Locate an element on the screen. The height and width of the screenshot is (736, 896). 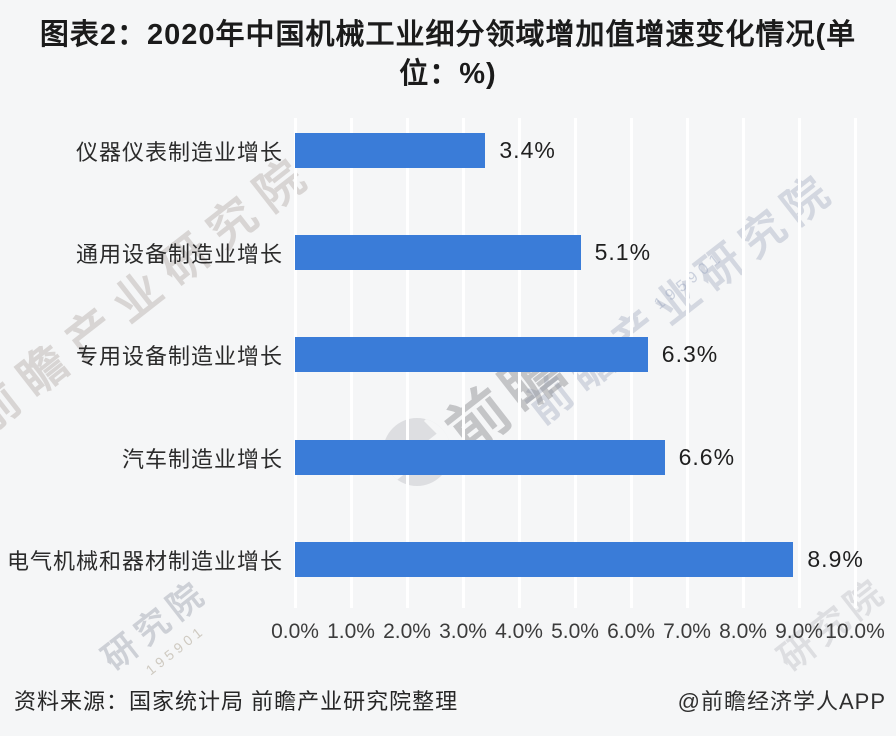
chart-title: 图表2：2020年中国机械工业细分领域增加值增速变化情况(单位：%) is located at coordinates (448, 55).